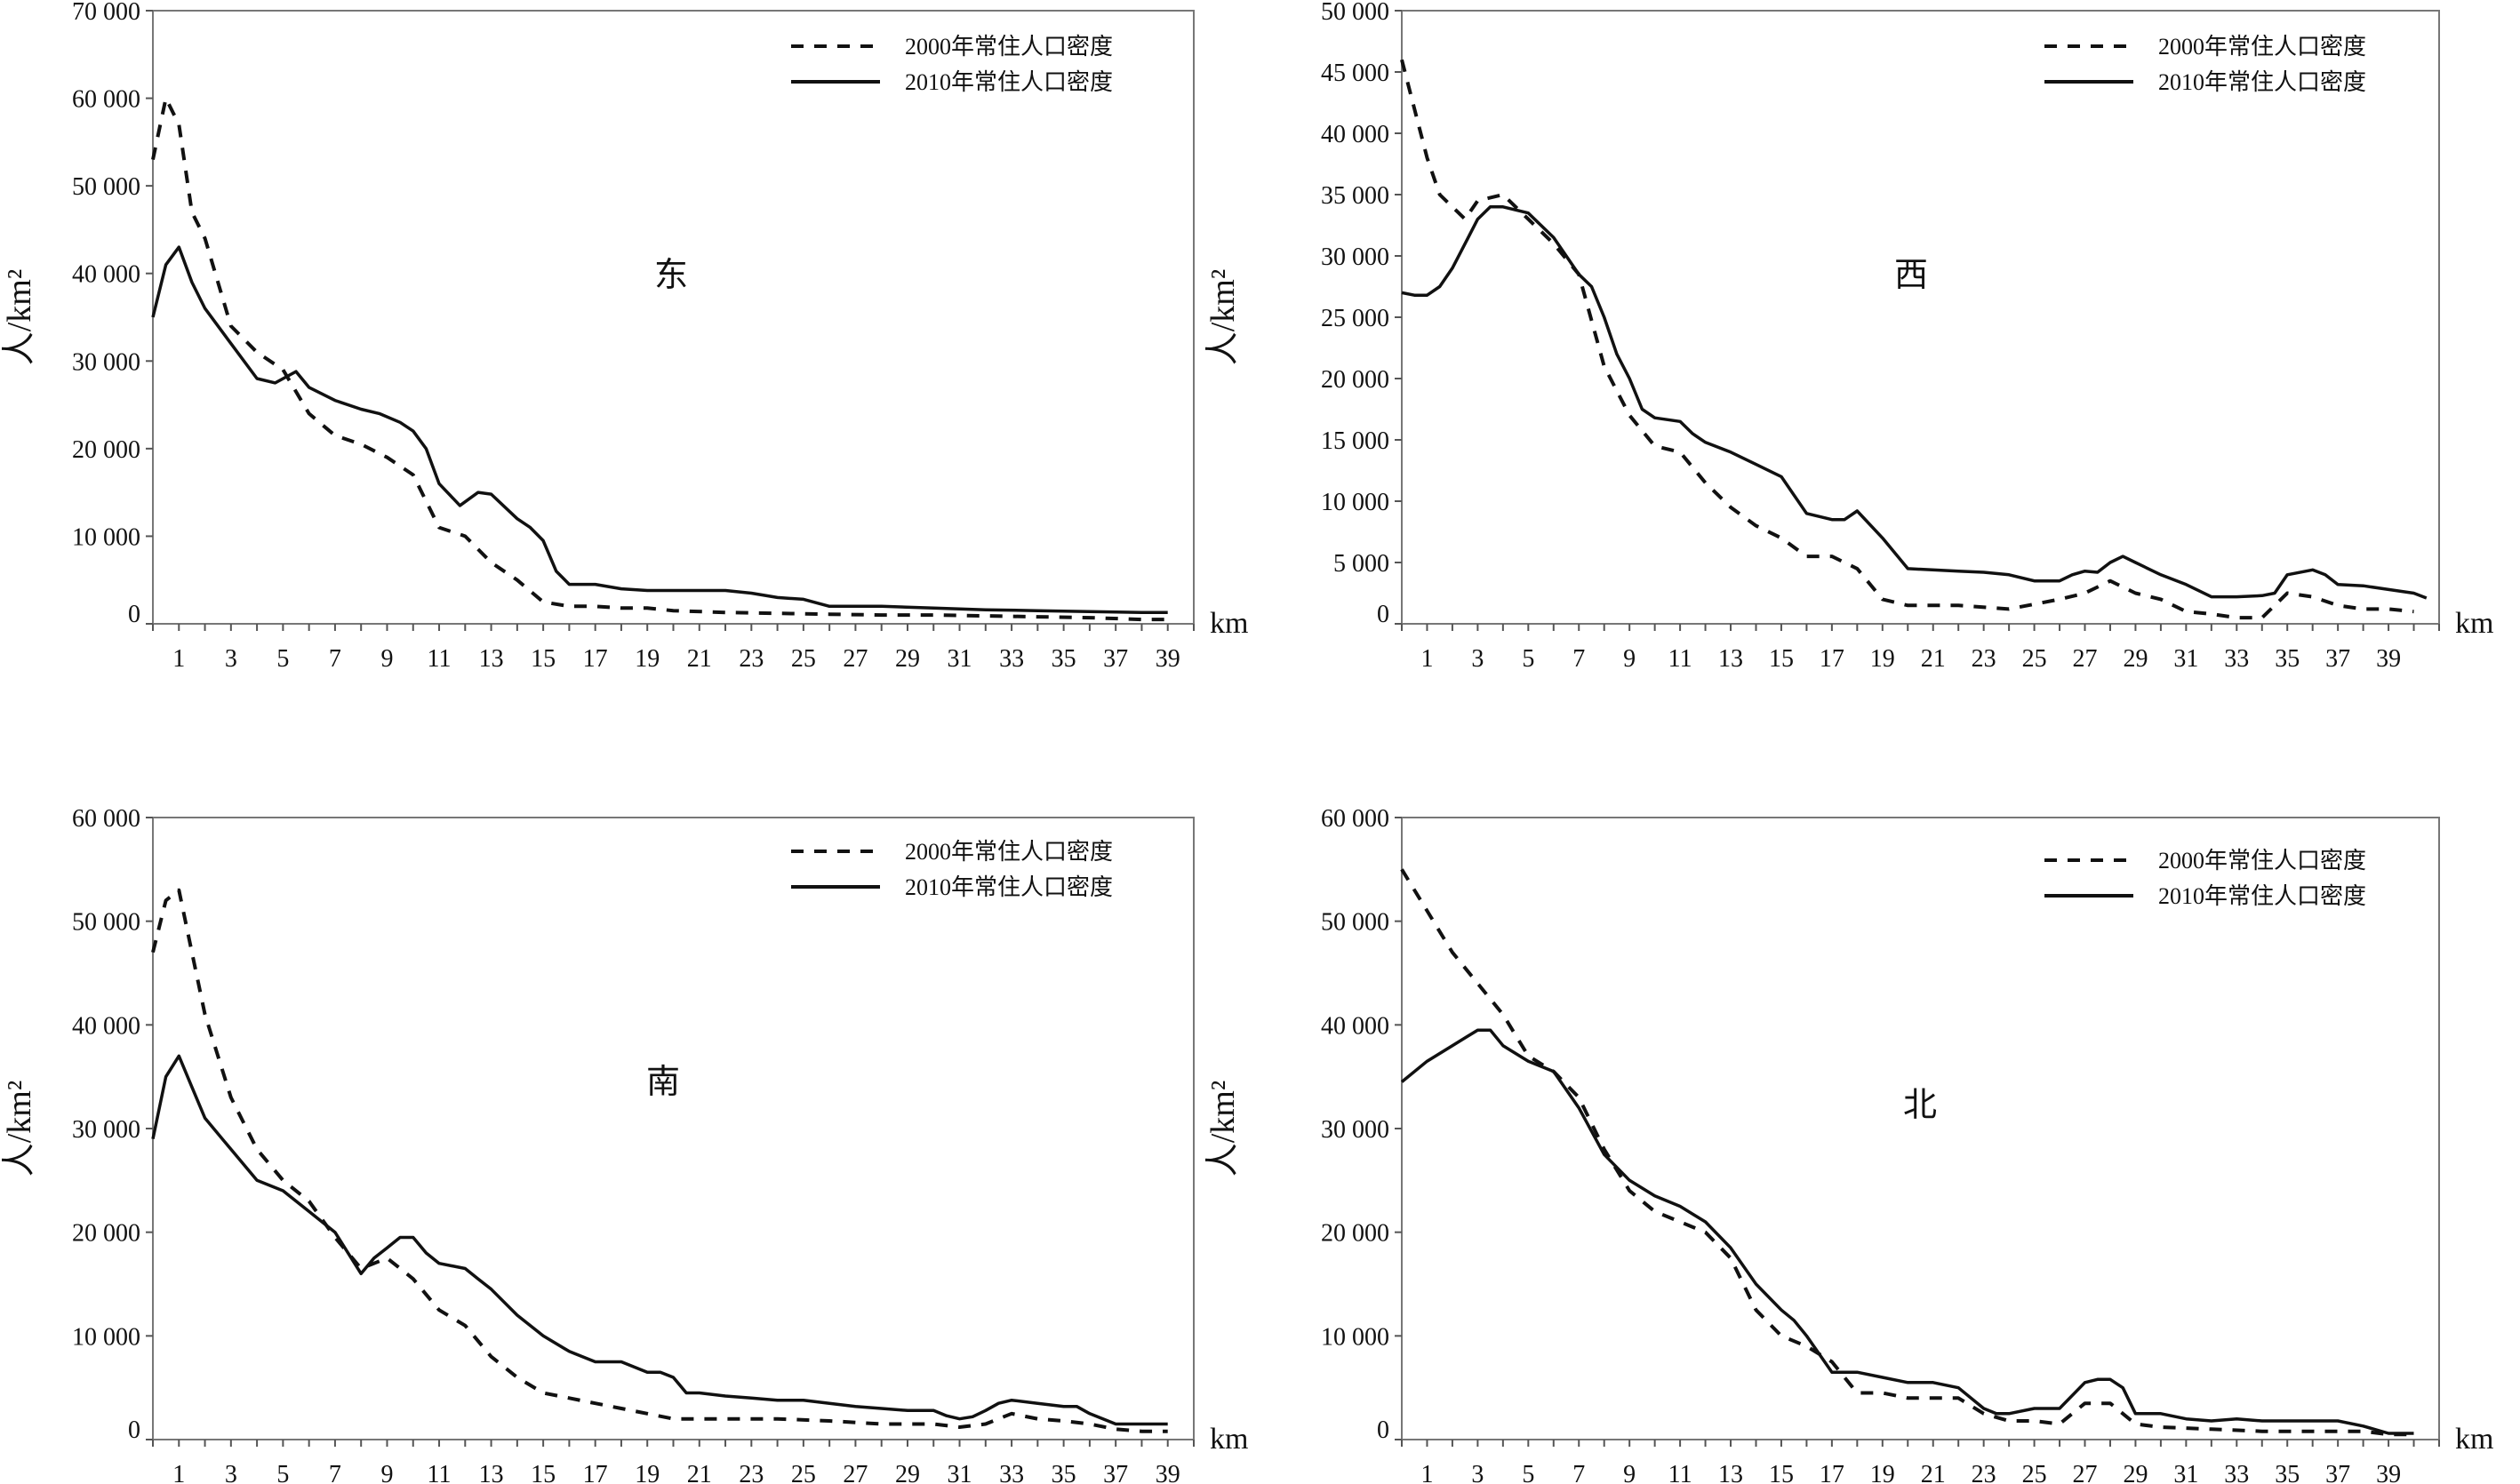  I want to click on chart-title: 东, so click(671, 276).